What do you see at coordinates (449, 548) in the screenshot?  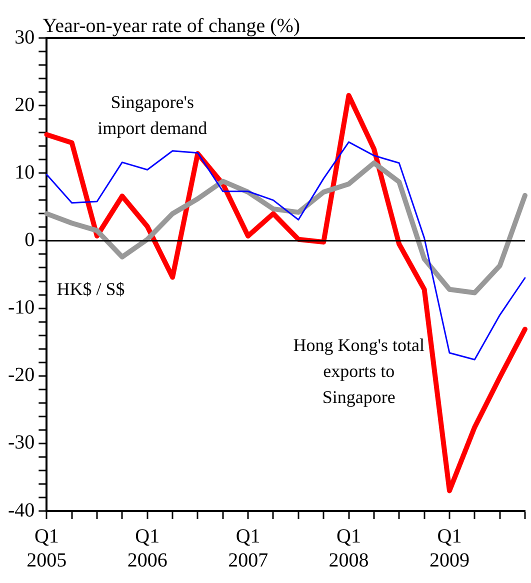 I see `x-tick-label: Q1 2009` at bounding box center [449, 548].